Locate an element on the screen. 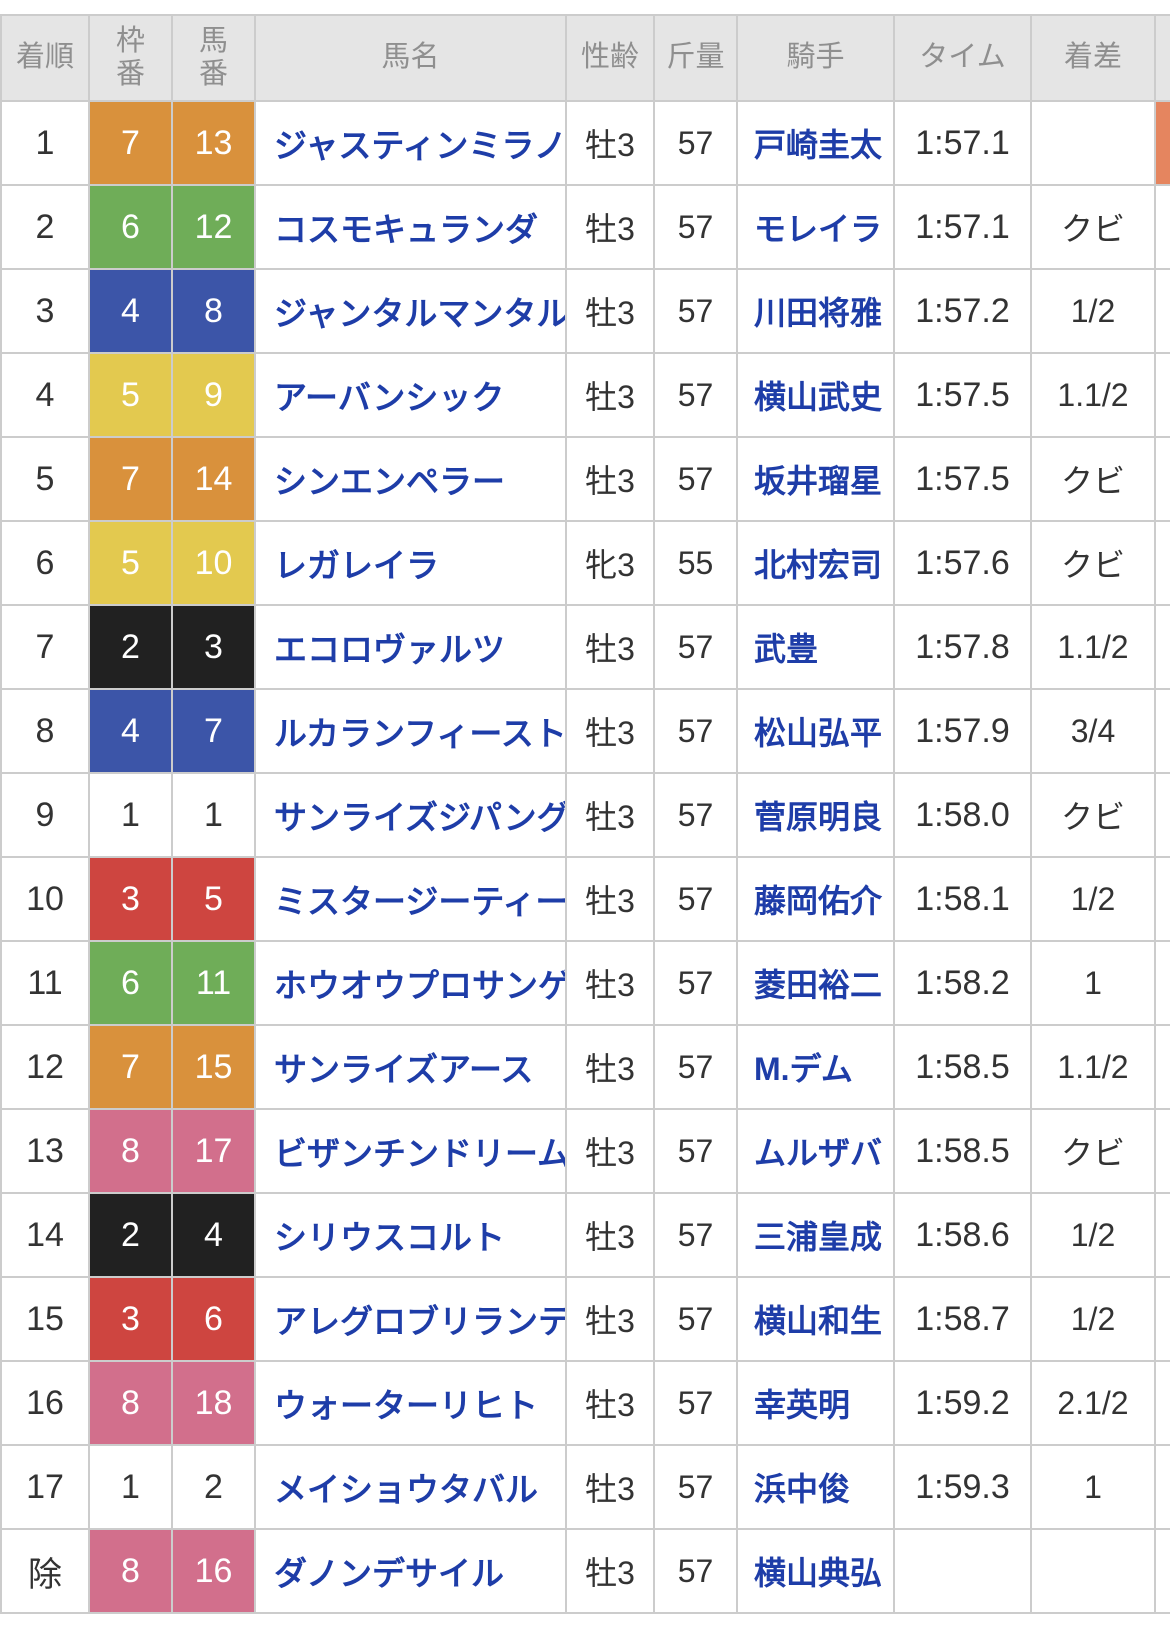  horse-name-cell: ミスタージーティー is located at coordinates (410, 899).